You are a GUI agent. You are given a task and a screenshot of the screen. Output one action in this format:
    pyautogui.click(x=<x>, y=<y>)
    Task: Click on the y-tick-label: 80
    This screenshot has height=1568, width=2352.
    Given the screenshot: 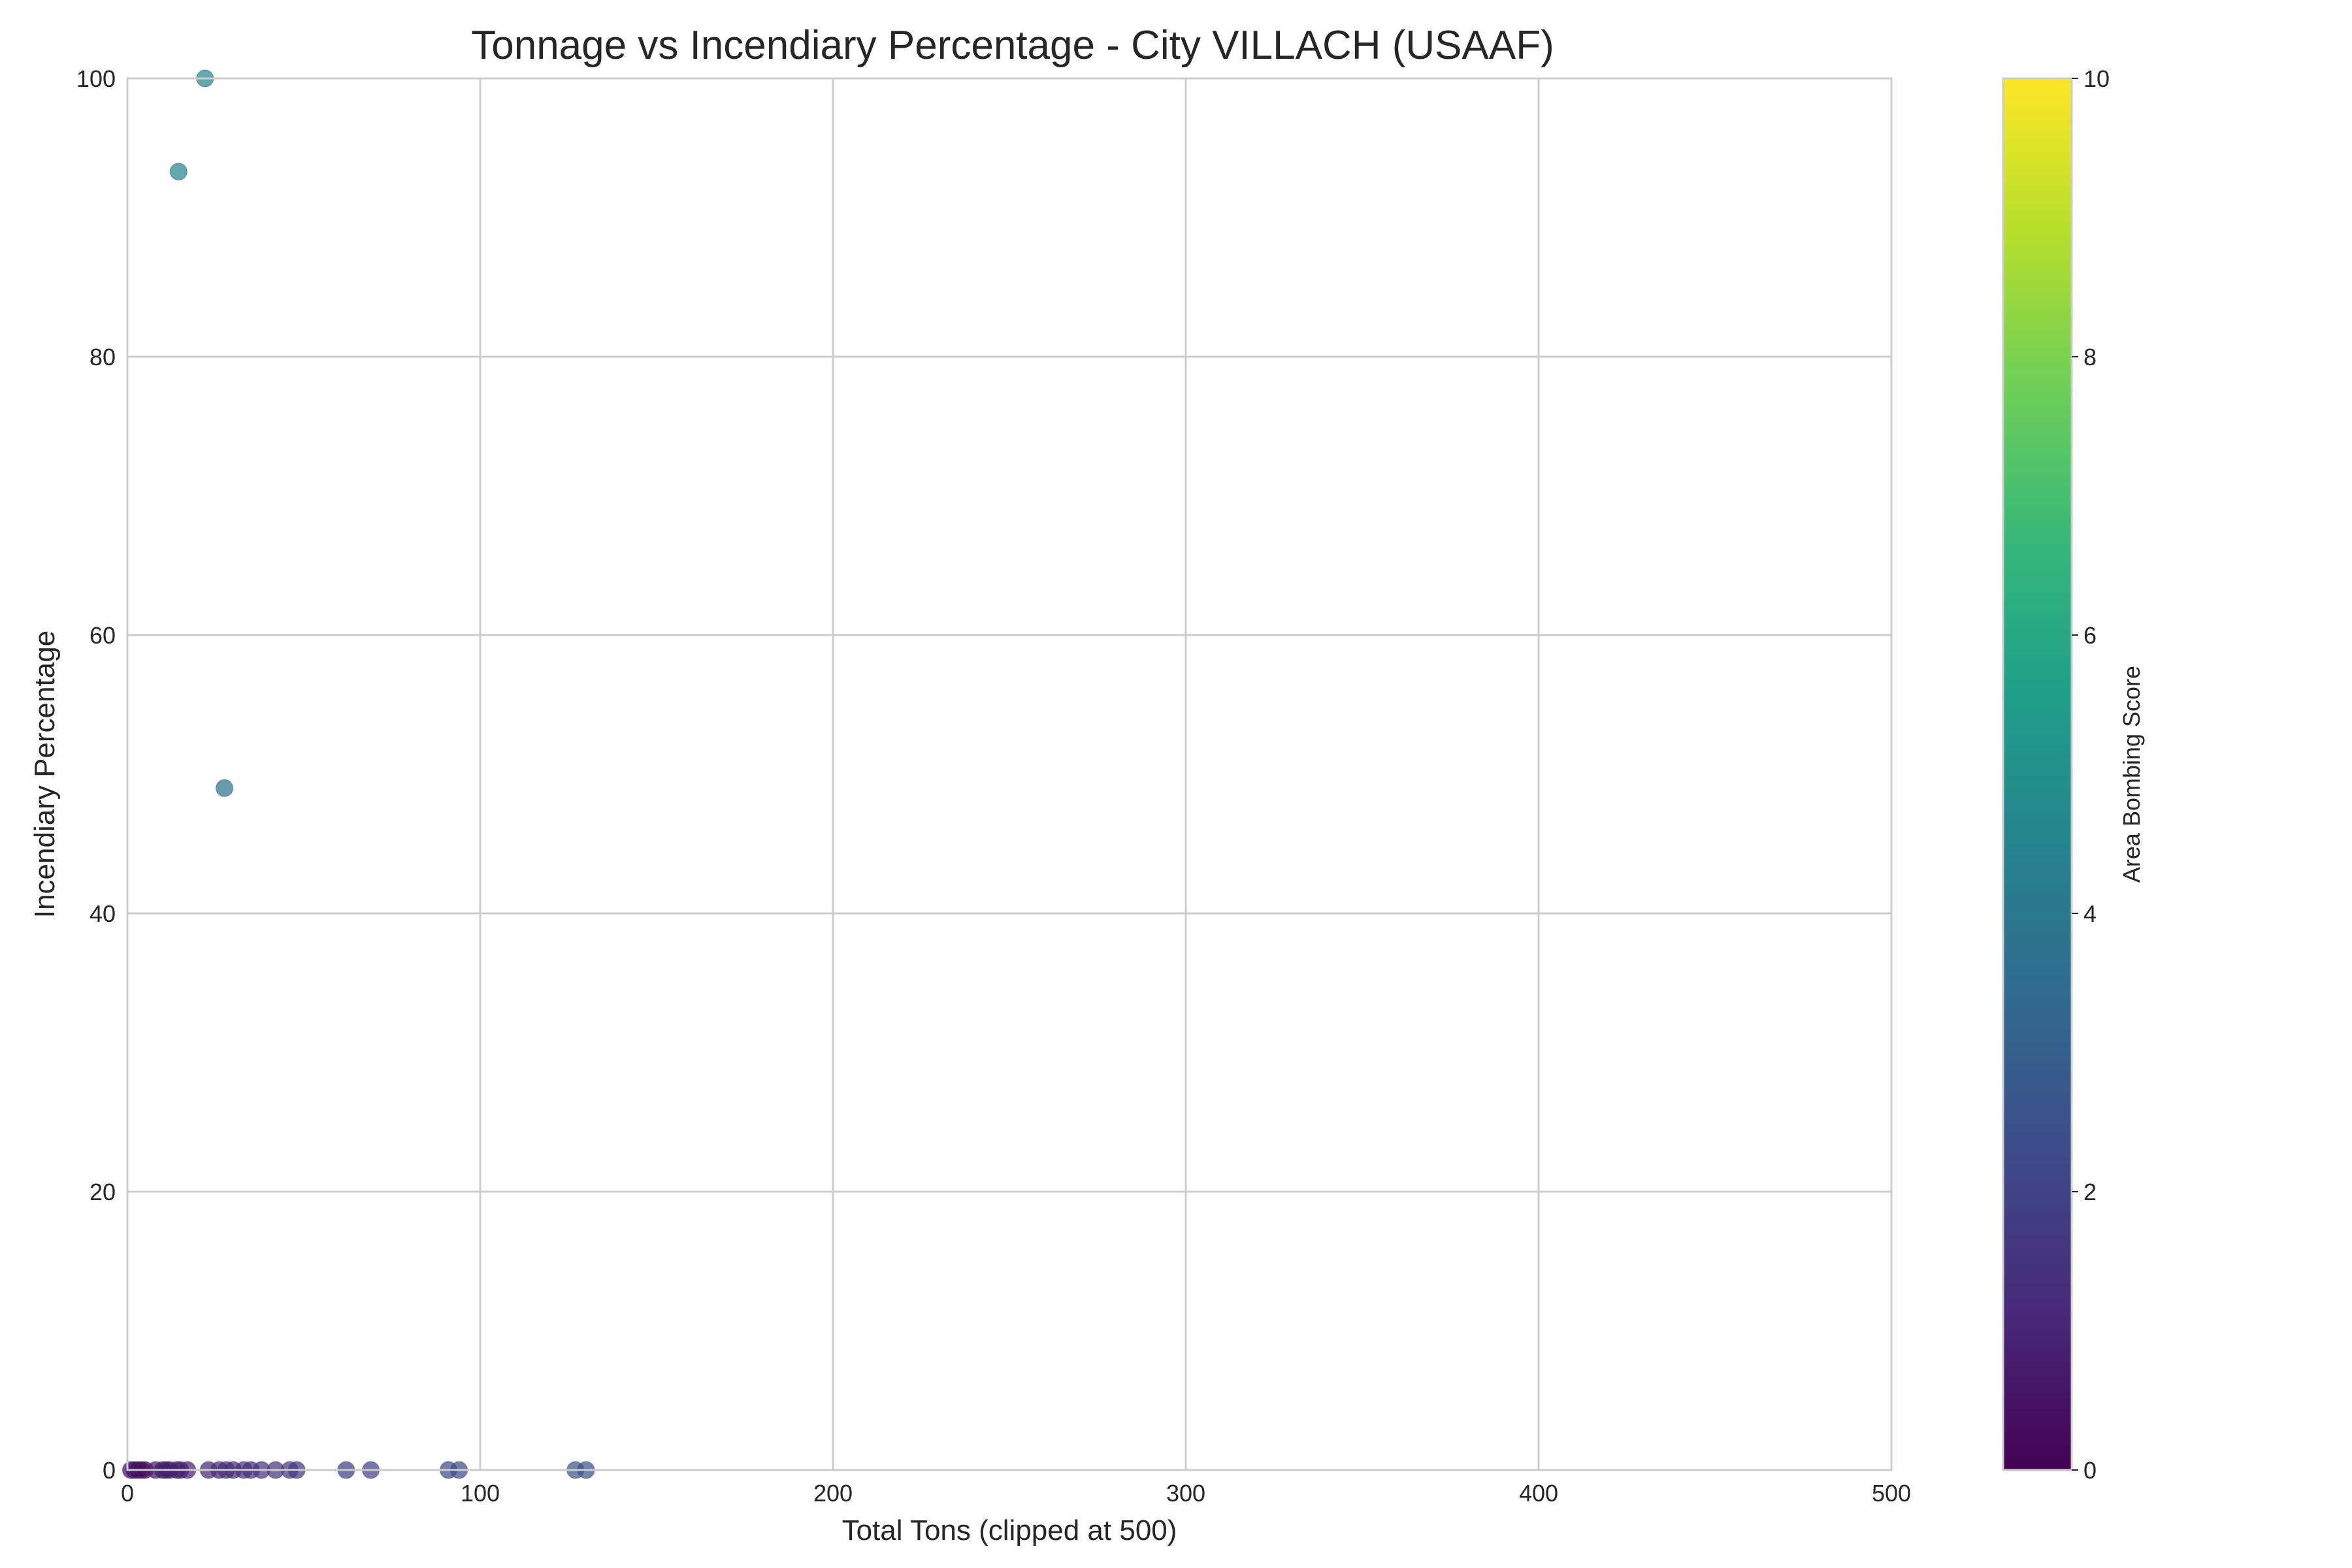 What is the action you would take?
    pyautogui.click(x=103, y=357)
    